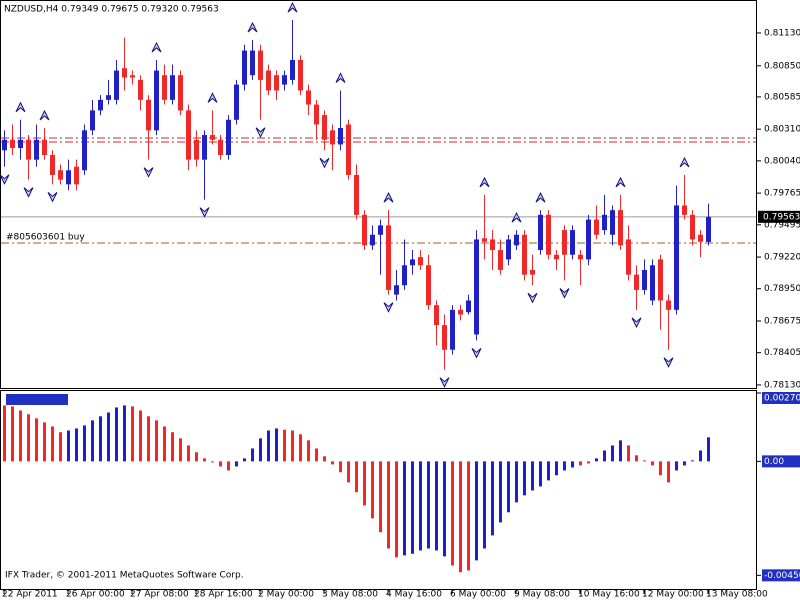  I want to click on last-price-label: 0.79563, so click(781, 217).